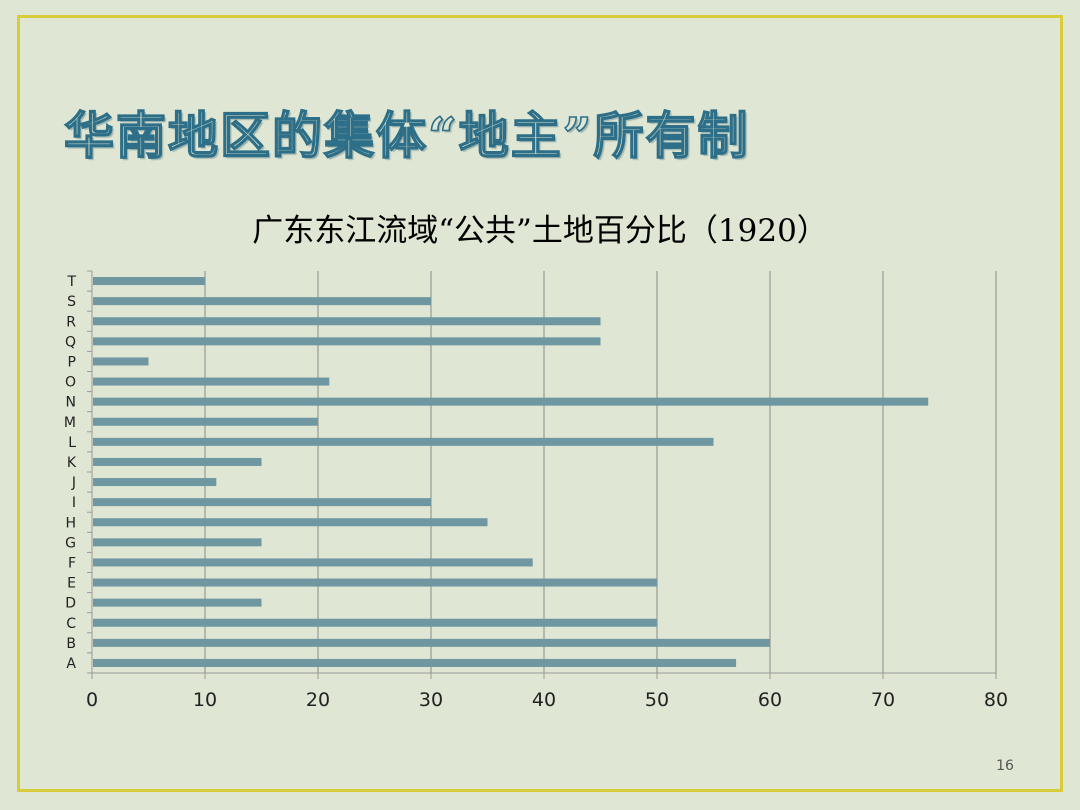 The image size is (1080, 810). Describe the element at coordinates (71, 584) in the screenshot. I see `y-tick-label-E: E` at that location.